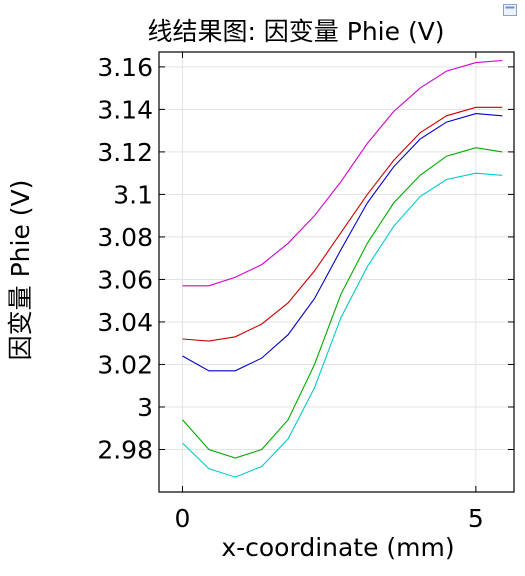  What do you see at coordinates (295, 31) in the screenshot?
I see `chart-title: 线结果图: 因变量 Phie (V)` at bounding box center [295, 31].